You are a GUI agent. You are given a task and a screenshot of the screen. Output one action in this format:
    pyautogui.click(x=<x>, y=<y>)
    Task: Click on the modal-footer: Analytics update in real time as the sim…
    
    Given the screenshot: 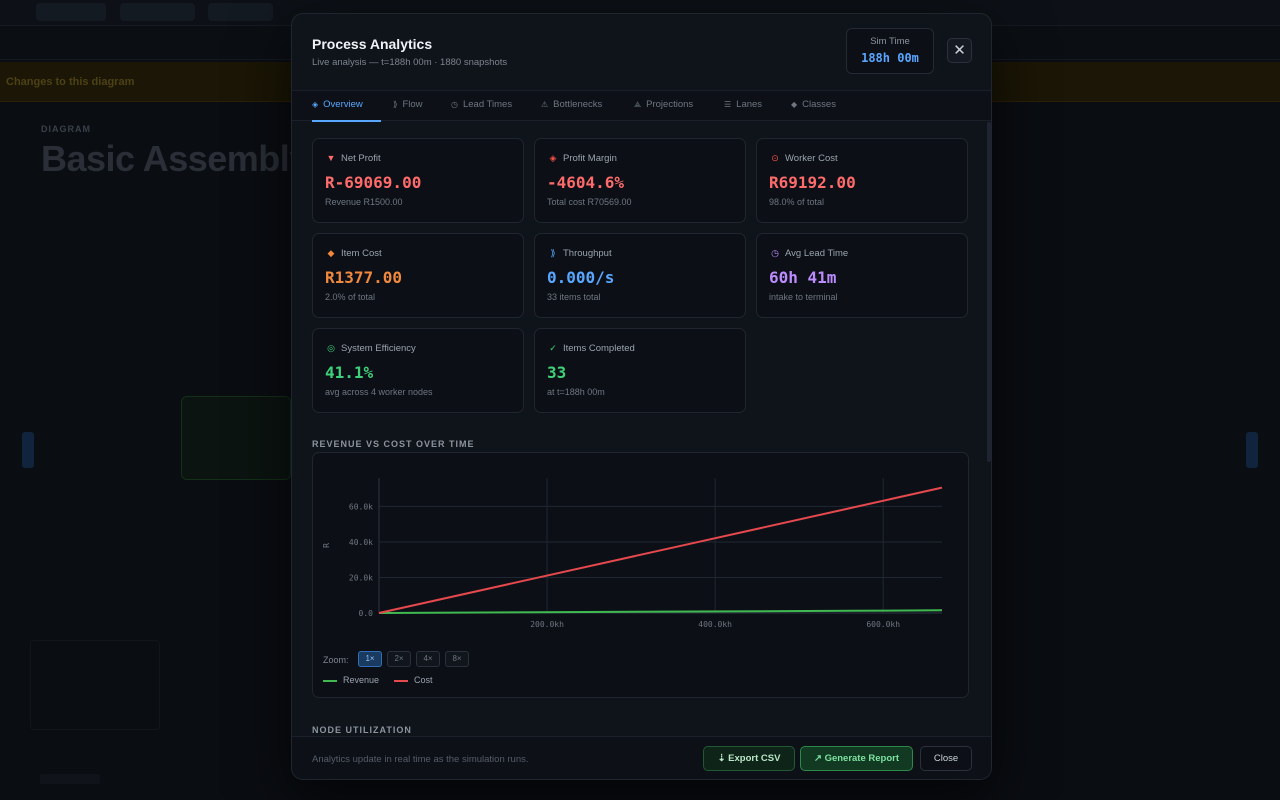 What is the action you would take?
    pyautogui.click(x=641, y=757)
    